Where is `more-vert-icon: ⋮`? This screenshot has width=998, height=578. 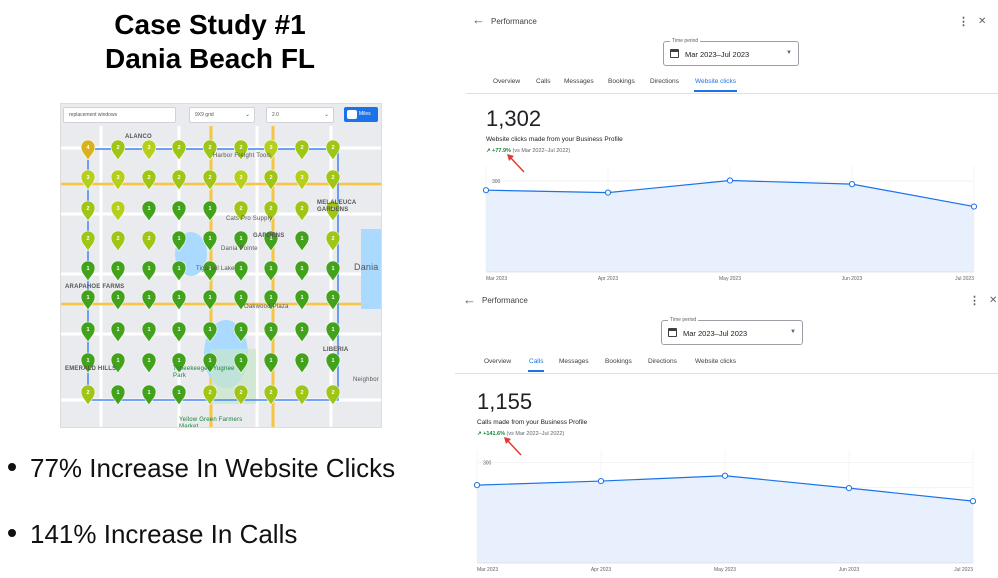
more-vert-icon: ⋮ is located at coordinates (974, 301).